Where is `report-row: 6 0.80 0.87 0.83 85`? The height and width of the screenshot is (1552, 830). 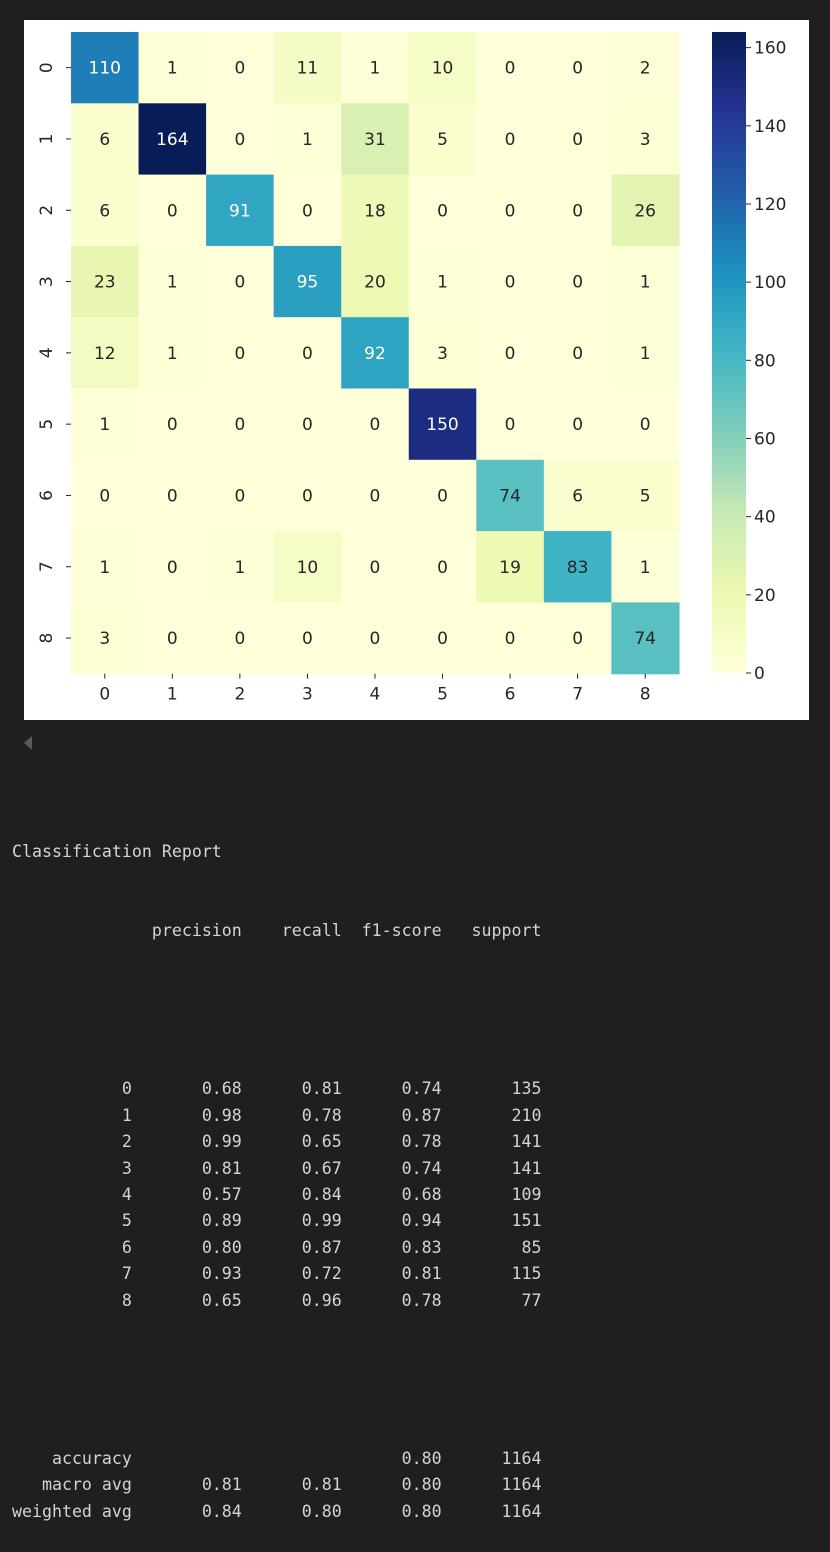
report-row: 6 0.80 0.87 0.83 85 is located at coordinates (277, 1247).